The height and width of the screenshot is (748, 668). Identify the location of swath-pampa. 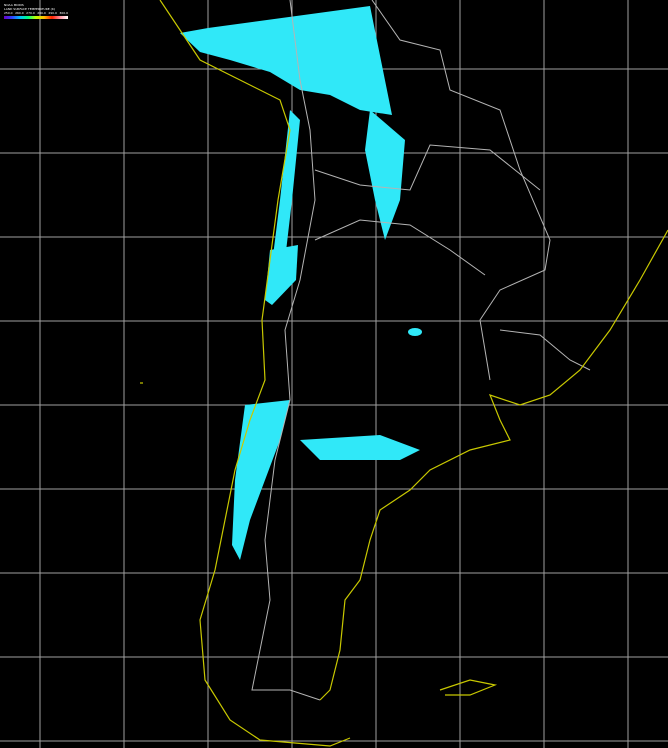
(360, 447).